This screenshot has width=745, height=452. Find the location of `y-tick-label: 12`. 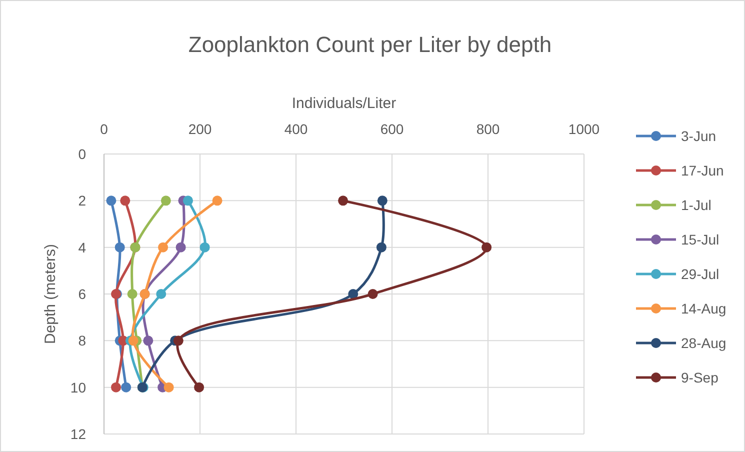

y-tick-label: 12 is located at coordinates (78, 434).